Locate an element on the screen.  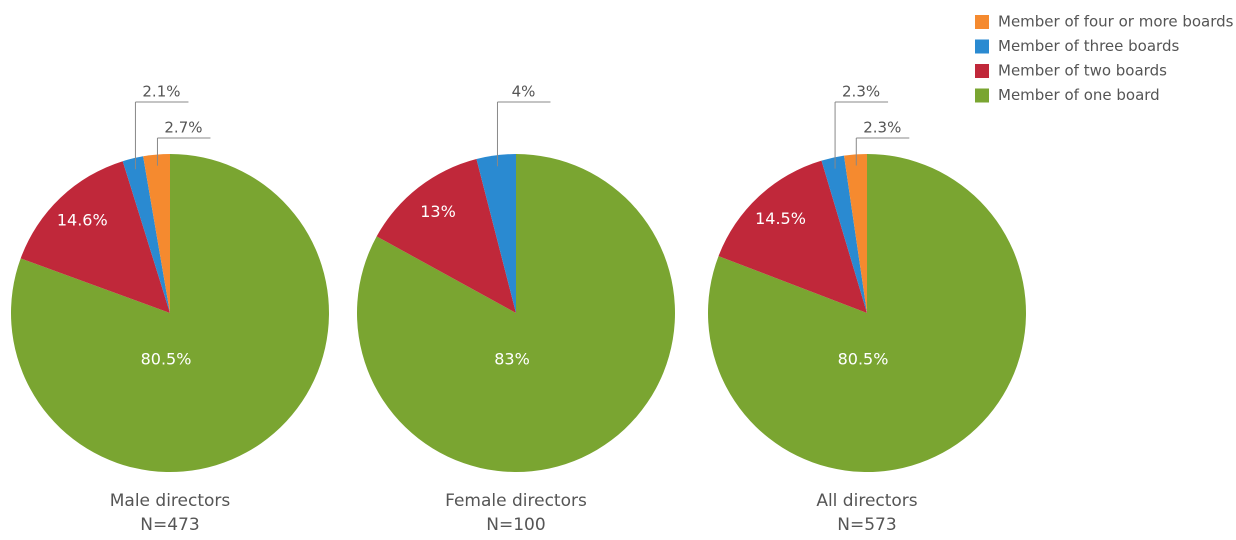
slice-label: 2.1% is located at coordinates (161, 92).